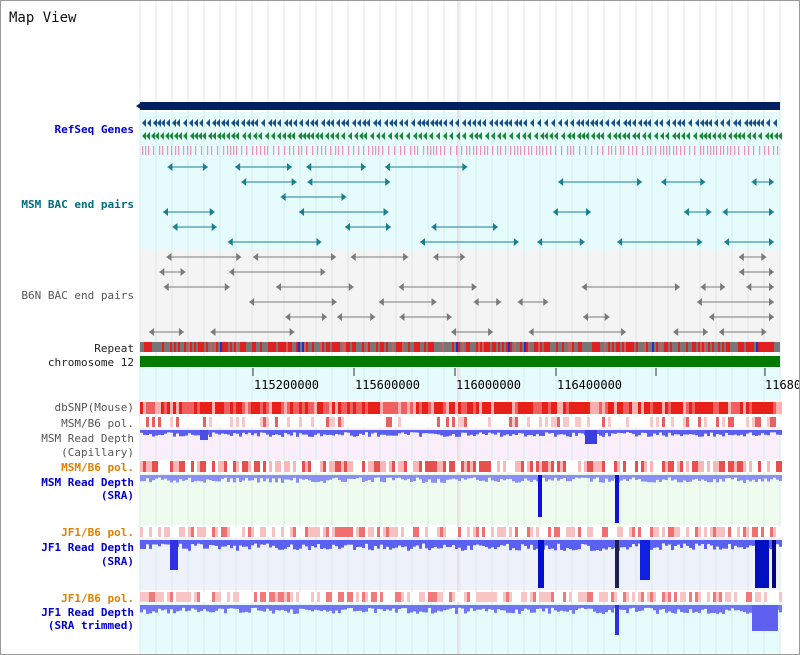  I want to click on chromosome-ideogram, so click(590, 58).